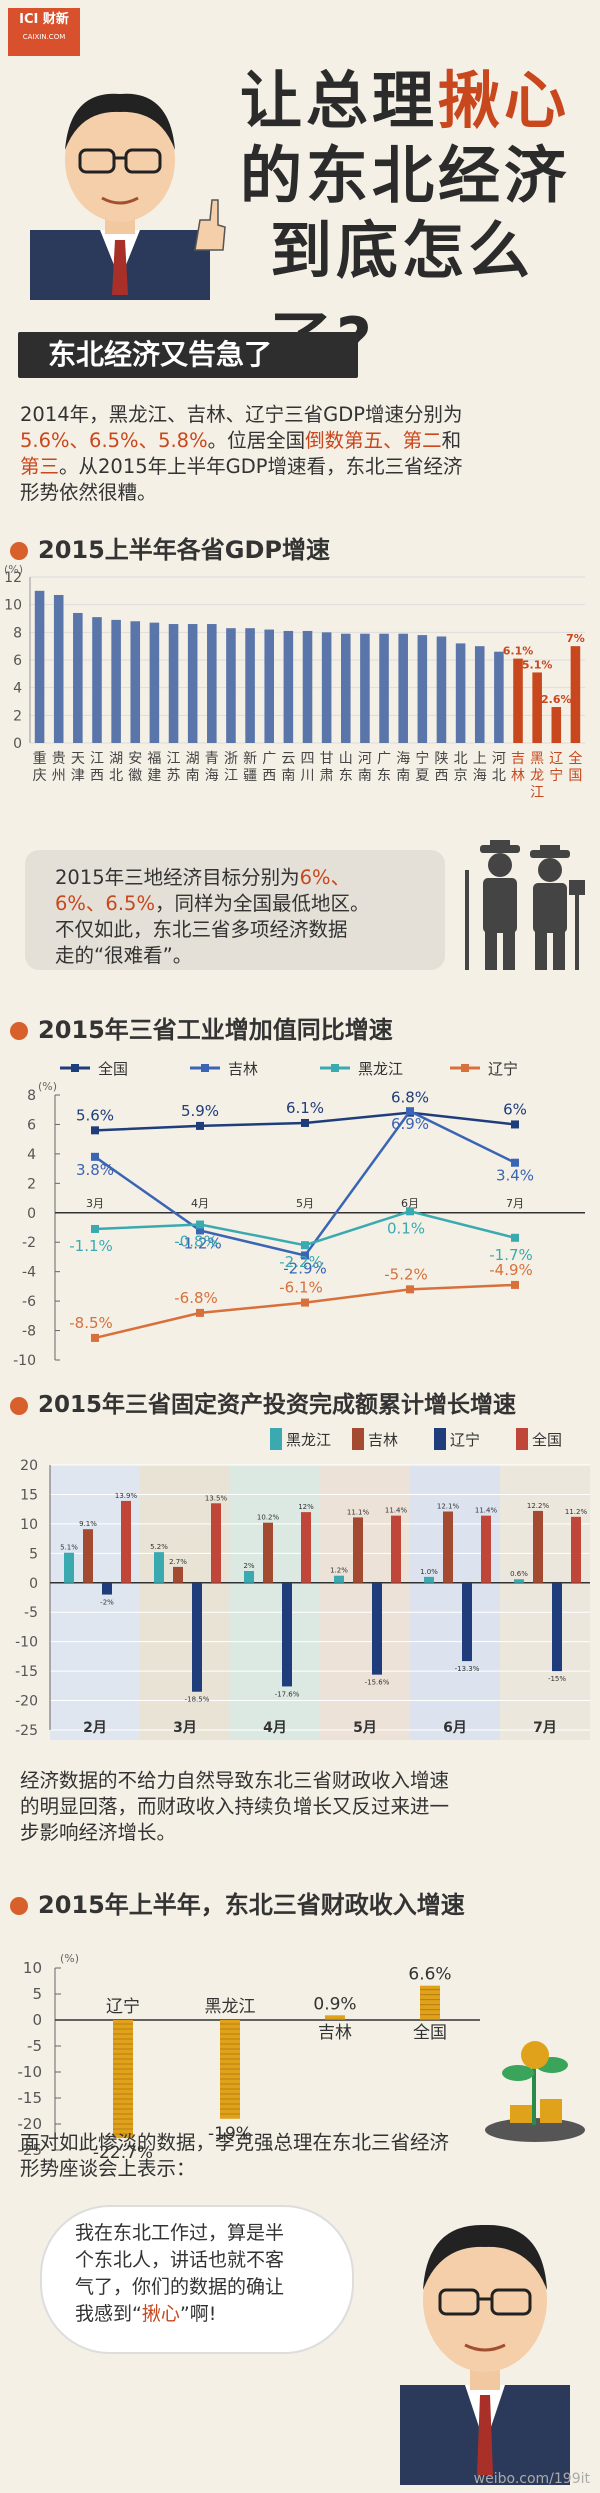  Describe the element at coordinates (525, 905) in the screenshot. I see `farmers-icon` at that location.